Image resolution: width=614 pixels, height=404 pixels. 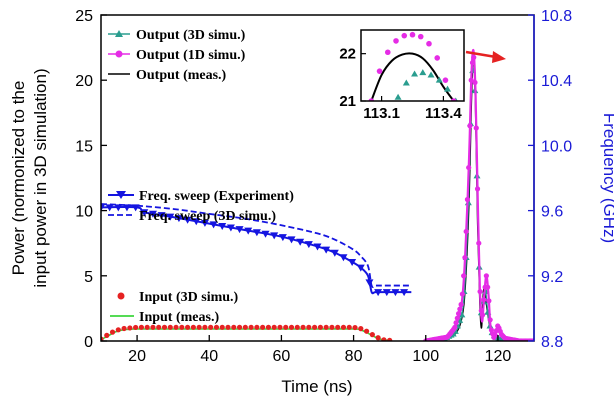 I want to click on y-axis-label-line1: Power (normonized to the, so click(x=18, y=178).